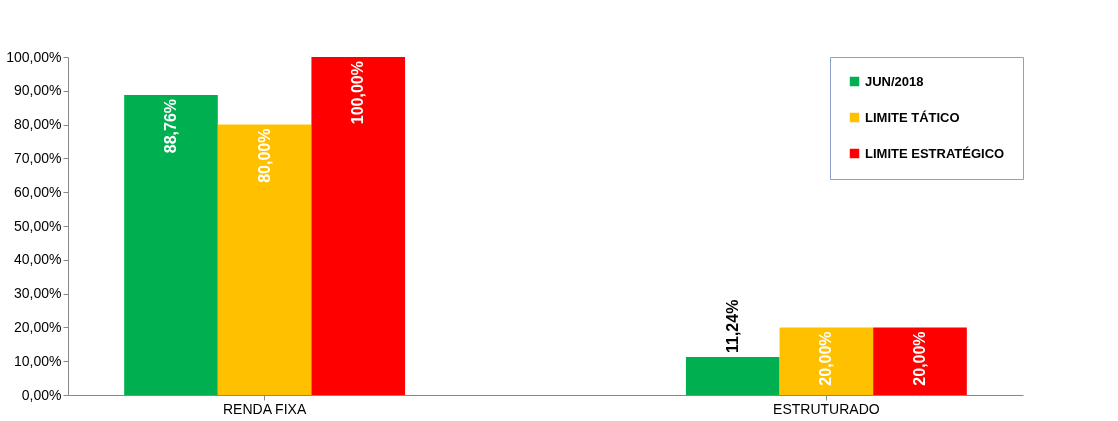  Describe the element at coordinates (935, 153) in the screenshot. I see `legend-label: LIMITE ESTRATÉGICO` at that location.